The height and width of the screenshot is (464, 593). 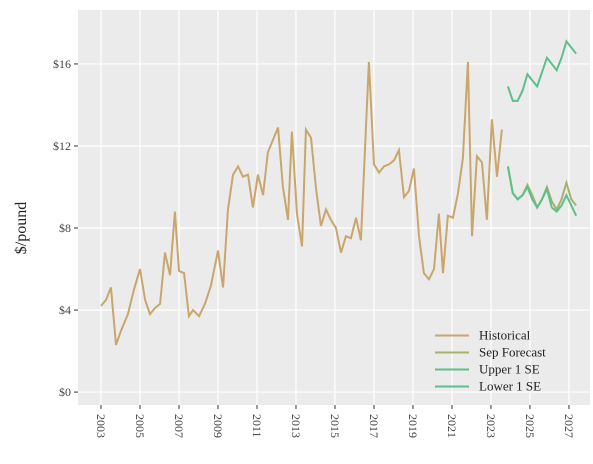 What do you see at coordinates (101, 426) in the screenshot?
I see `x-tick-label: 2003` at bounding box center [101, 426].